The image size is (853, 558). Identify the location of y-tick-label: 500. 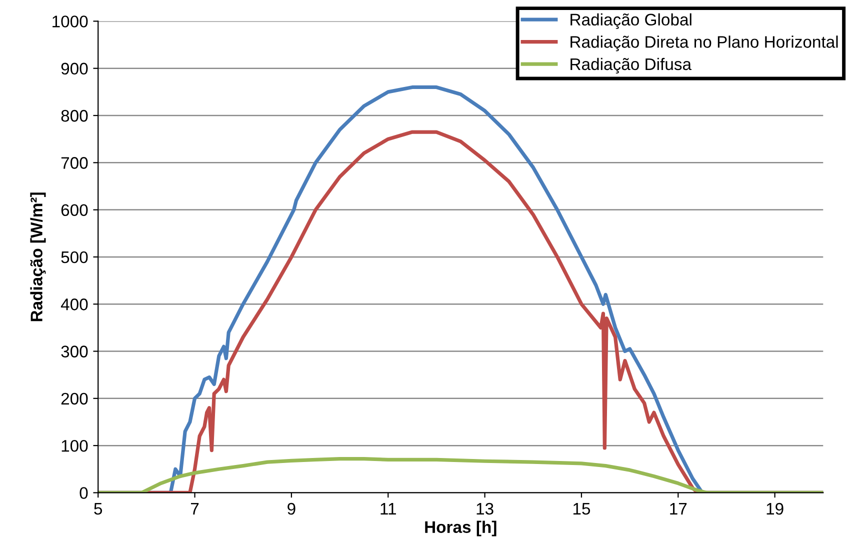
(74, 257).